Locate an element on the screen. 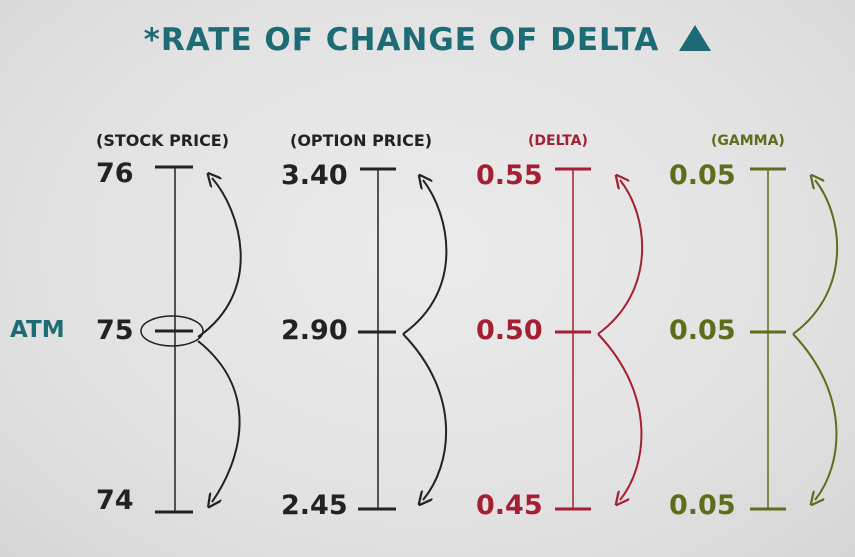 The height and width of the screenshot is (557, 855). option-price-top: 3.40 is located at coordinates (314, 175).